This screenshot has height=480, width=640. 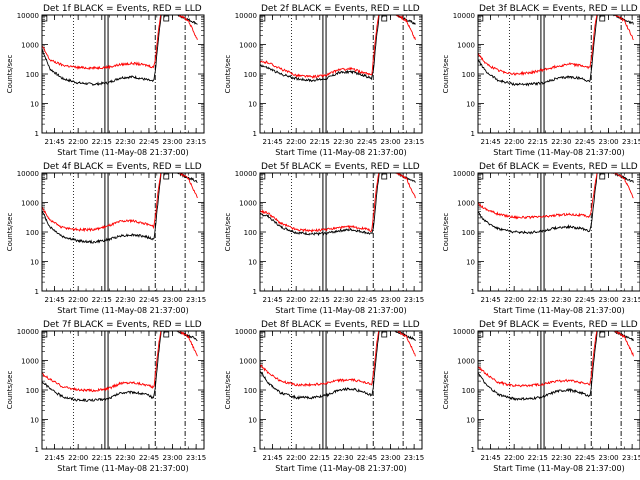 I want to click on panel-title: Det 2f BLACK = Events, RED = LLD, so click(x=340, y=9).